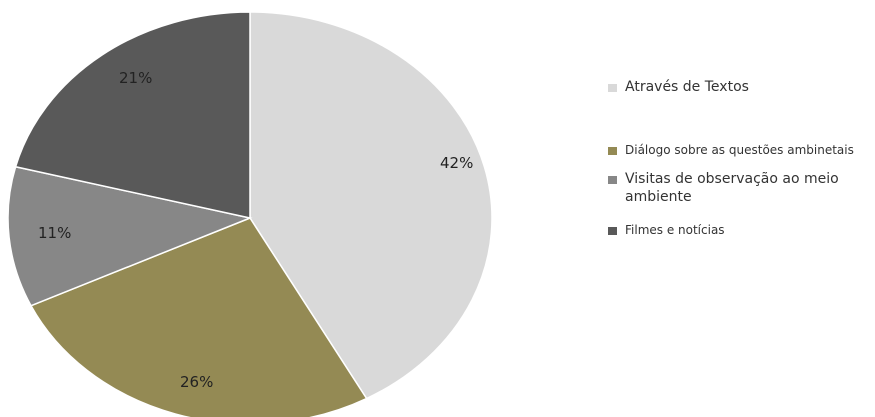 This screenshot has width=875, height=417. Describe the element at coordinates (737, 230) in the screenshot. I see `legend-item-filmes: Filmes e notícias` at that location.